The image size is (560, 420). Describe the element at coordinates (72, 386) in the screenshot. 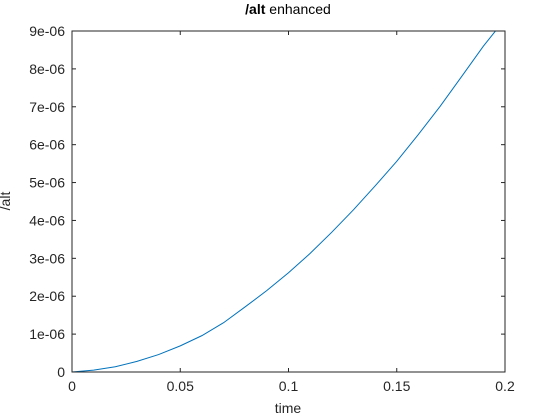

I see `x-tick-label-0: 0` at that location.